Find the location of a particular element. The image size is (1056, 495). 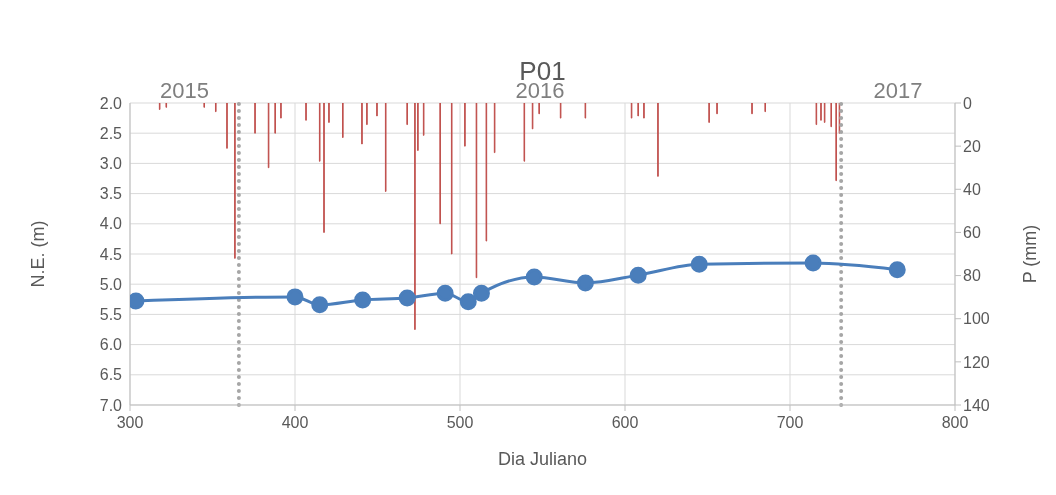

x-tick-label: 700 is located at coordinates (790, 423).